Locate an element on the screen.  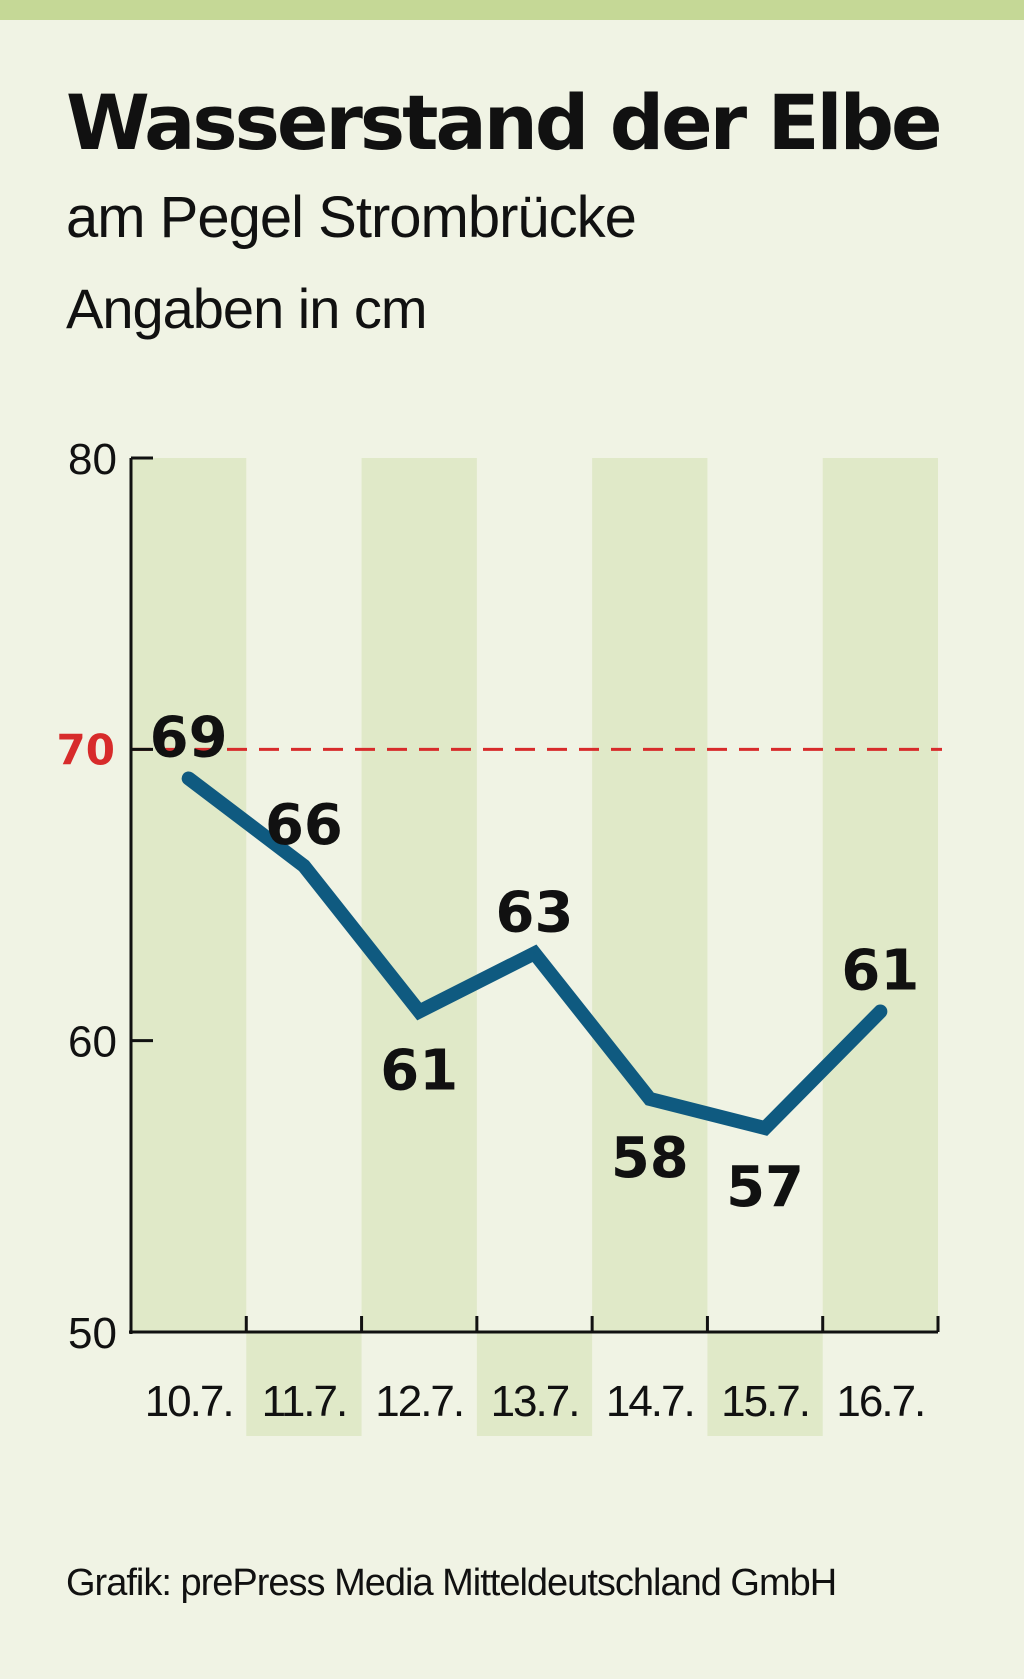
data-label-14.7.: 58 is located at coordinates (650, 1158).